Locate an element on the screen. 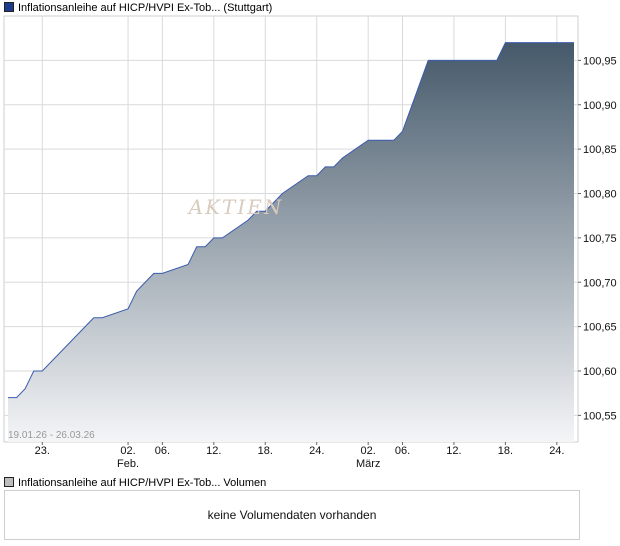 Image resolution: width=620 pixels, height=546 pixels. y-tick-label: 100,85 is located at coordinates (600, 150).